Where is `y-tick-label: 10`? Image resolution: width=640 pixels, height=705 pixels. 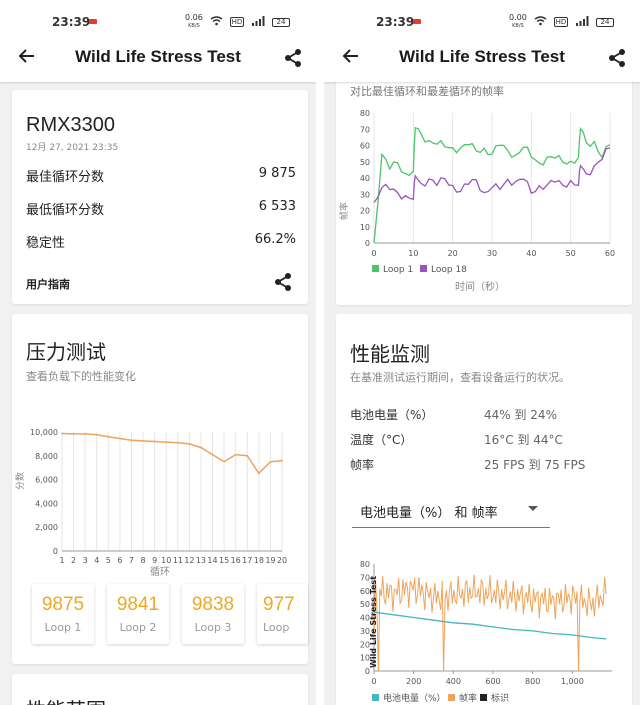 y-tick-label: 10 is located at coordinates (365, 227).